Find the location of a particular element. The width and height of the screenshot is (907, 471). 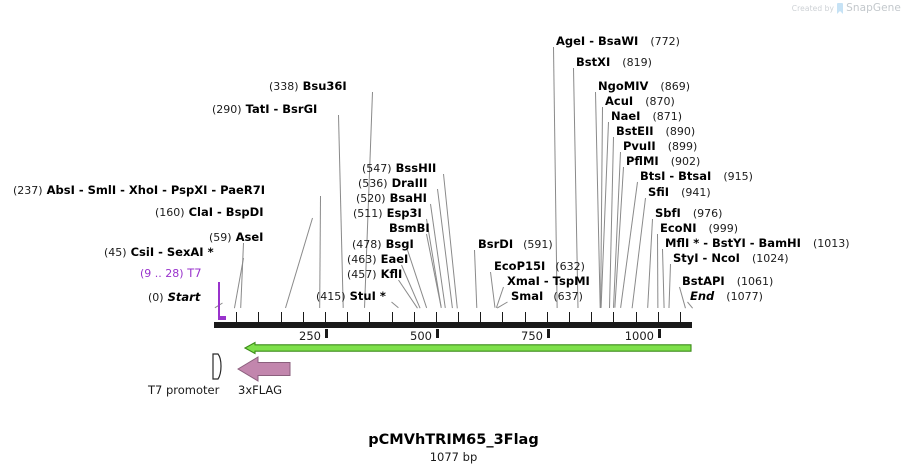

site-enzymes: BsgI is located at coordinates (399, 244).